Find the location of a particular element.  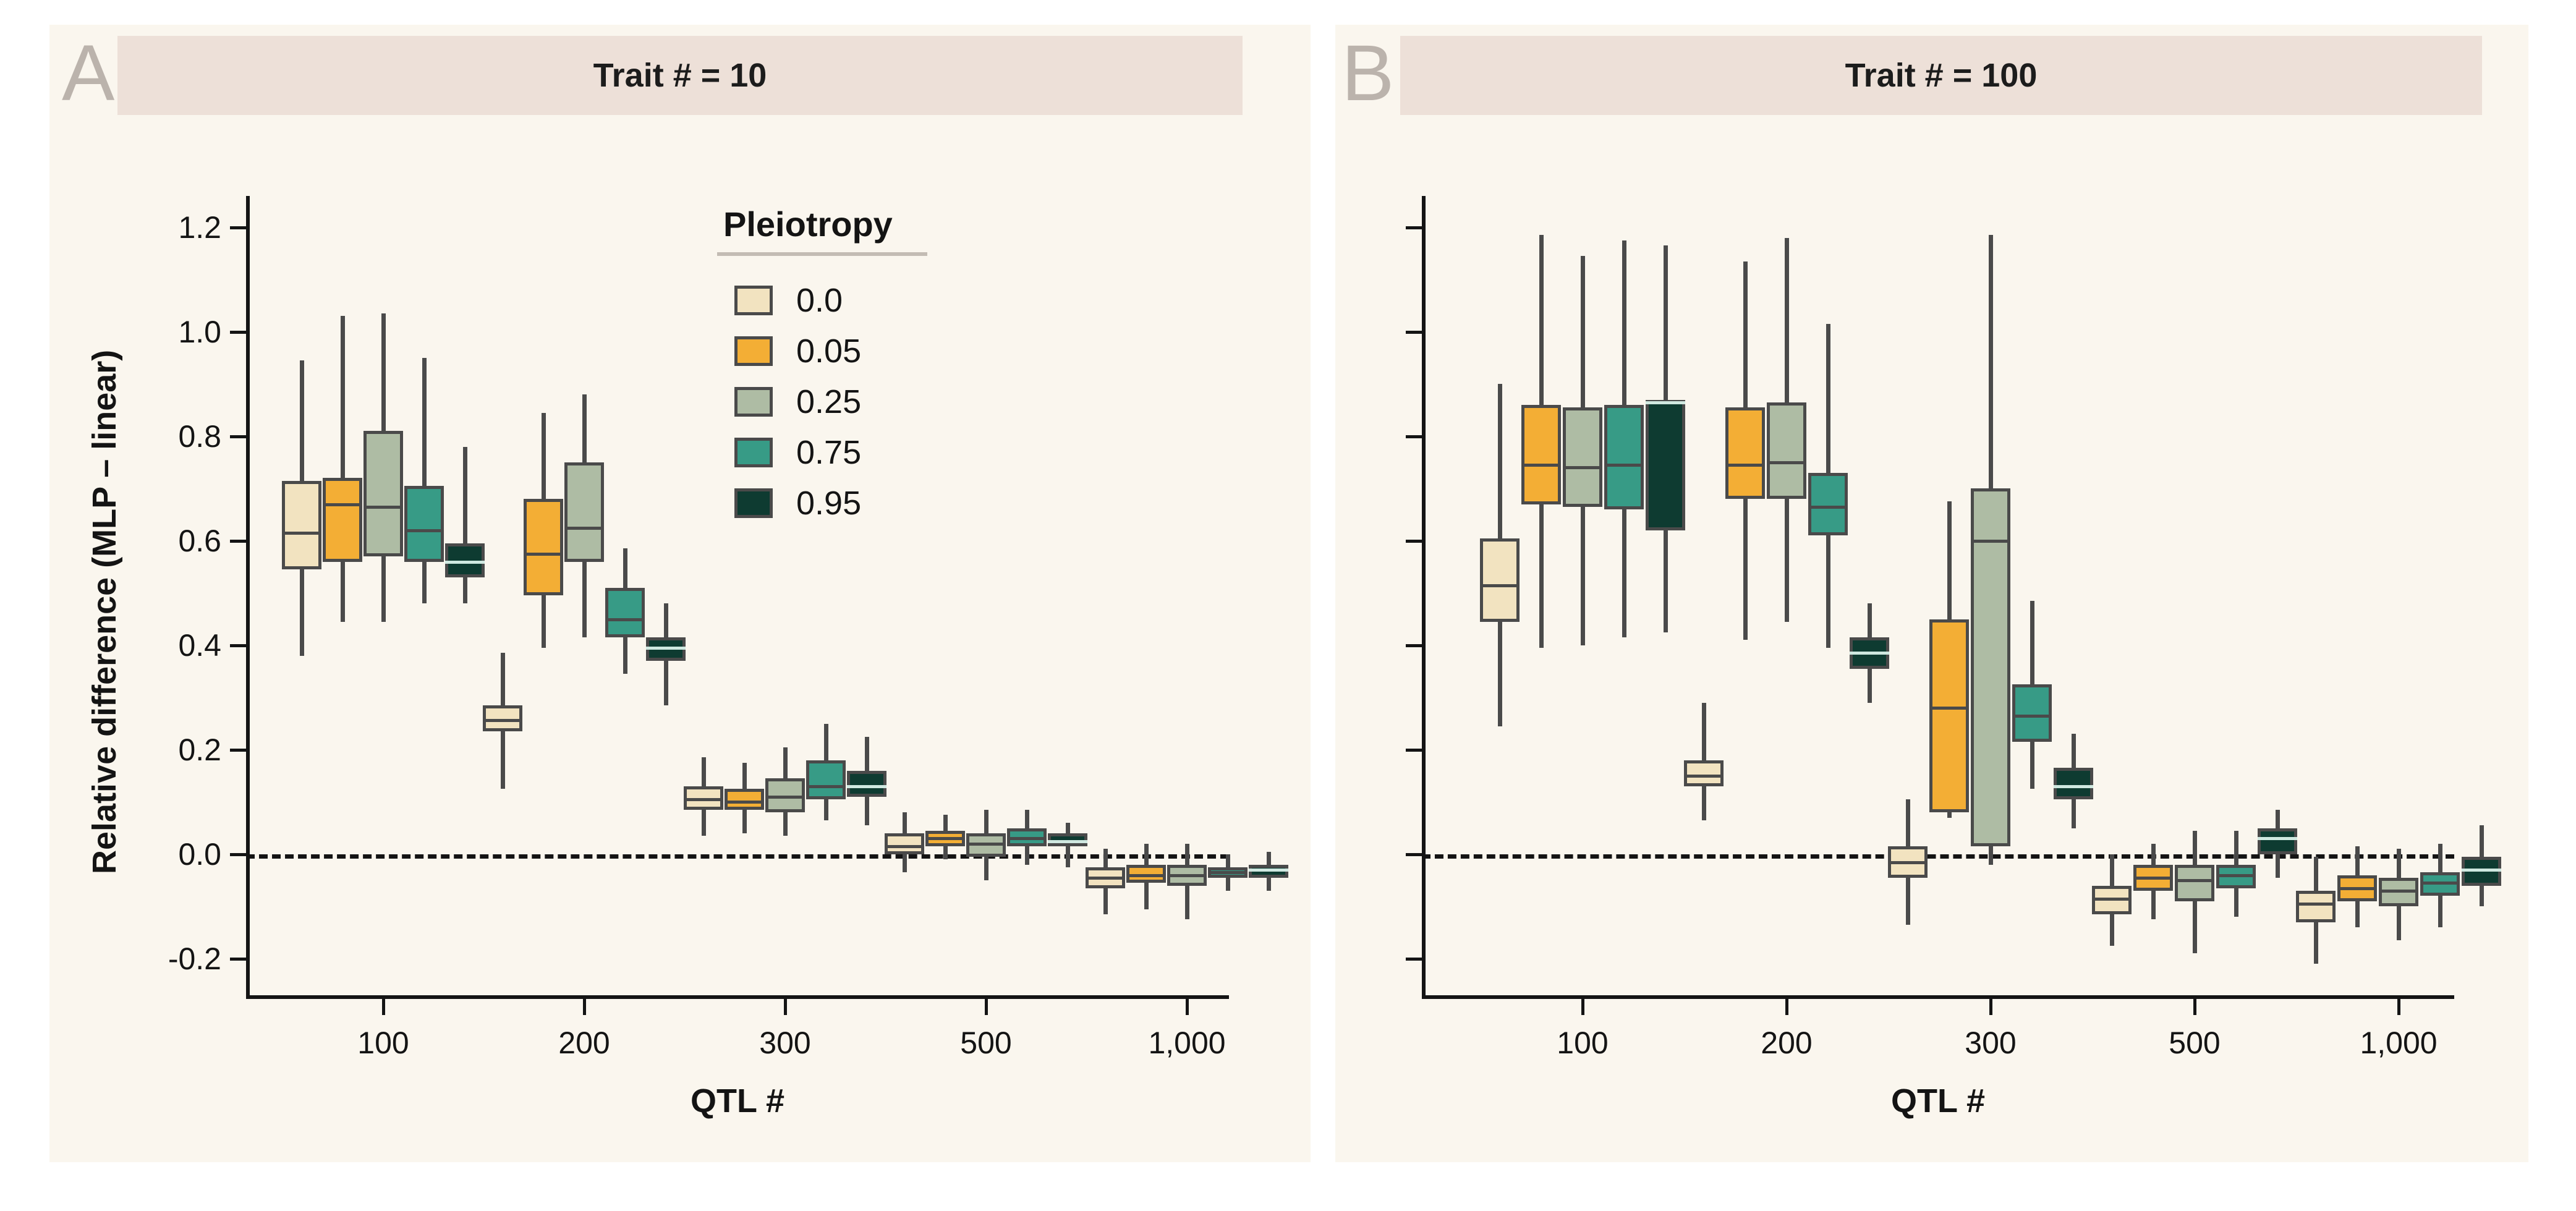

legend-title: Pleiotropy is located at coordinates (808, 224).